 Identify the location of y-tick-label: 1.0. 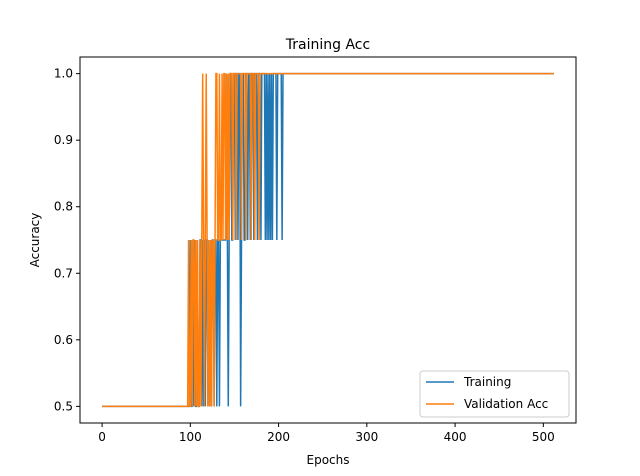
(63, 74).